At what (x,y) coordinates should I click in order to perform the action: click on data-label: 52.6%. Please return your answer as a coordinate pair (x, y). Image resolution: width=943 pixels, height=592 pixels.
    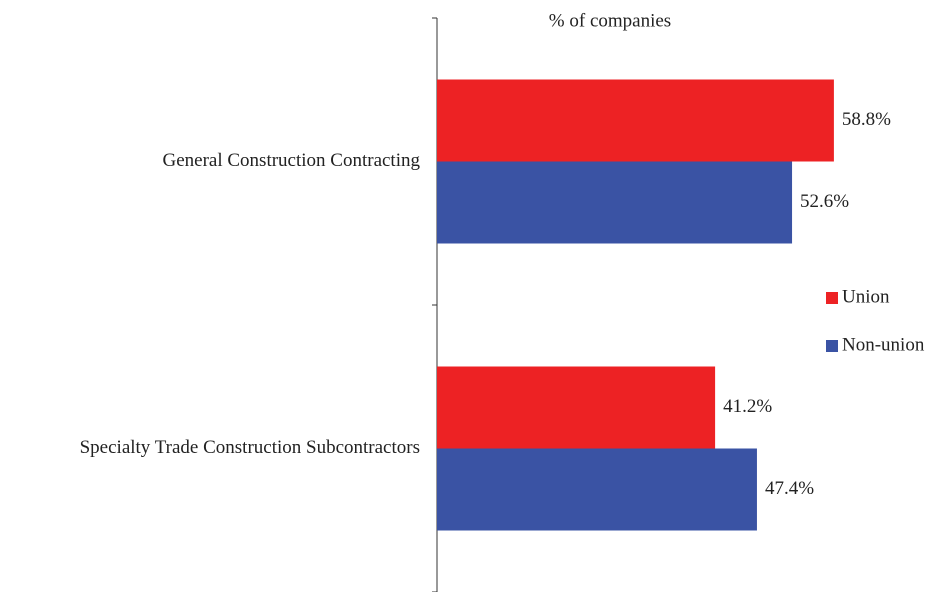
    Looking at the image, I should click on (824, 201).